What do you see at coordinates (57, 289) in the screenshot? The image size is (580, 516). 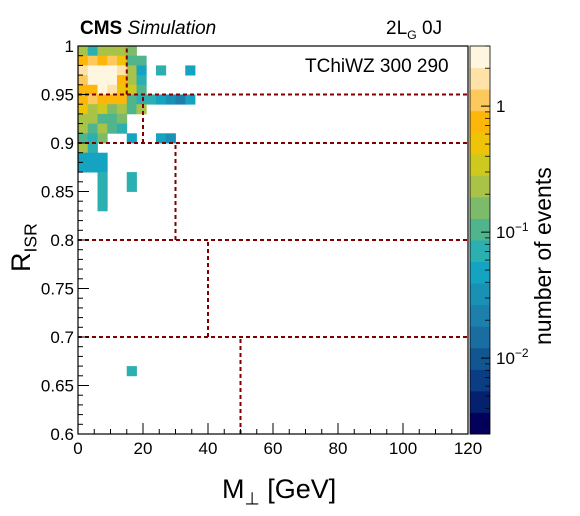 I see `y-tick-label: 0.75` at bounding box center [57, 289].